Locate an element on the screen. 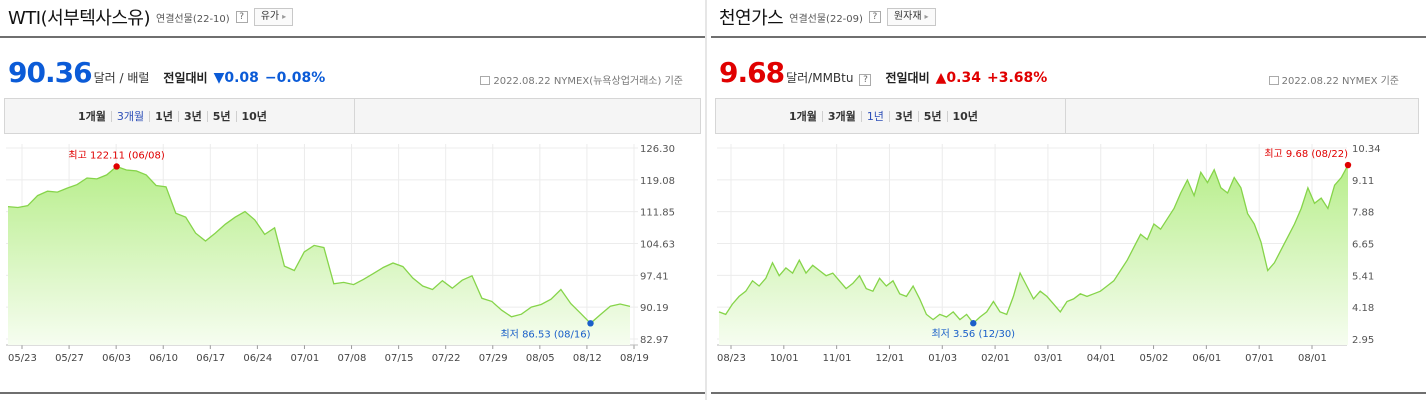 The image size is (1426, 400). wti-title-row: WTI(서부텍사스유) 연결선물(22-10) ? 유가 ▸ is located at coordinates (151, 17).